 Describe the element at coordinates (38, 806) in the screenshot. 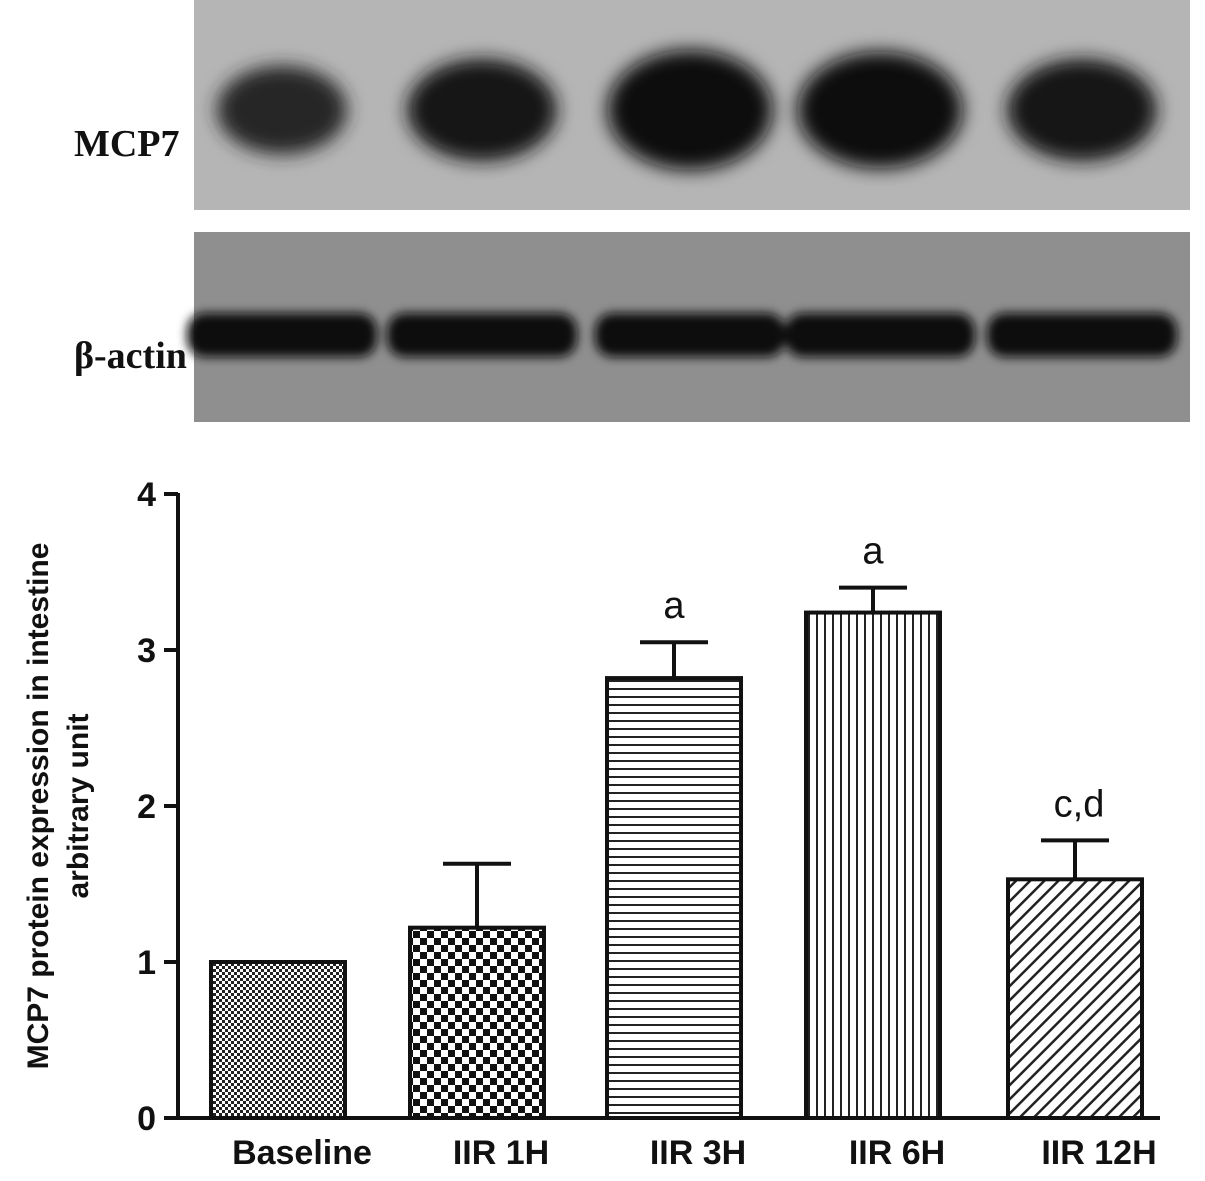

I see `y-axis-label-line: MCP7 protein expression in intestine` at that location.